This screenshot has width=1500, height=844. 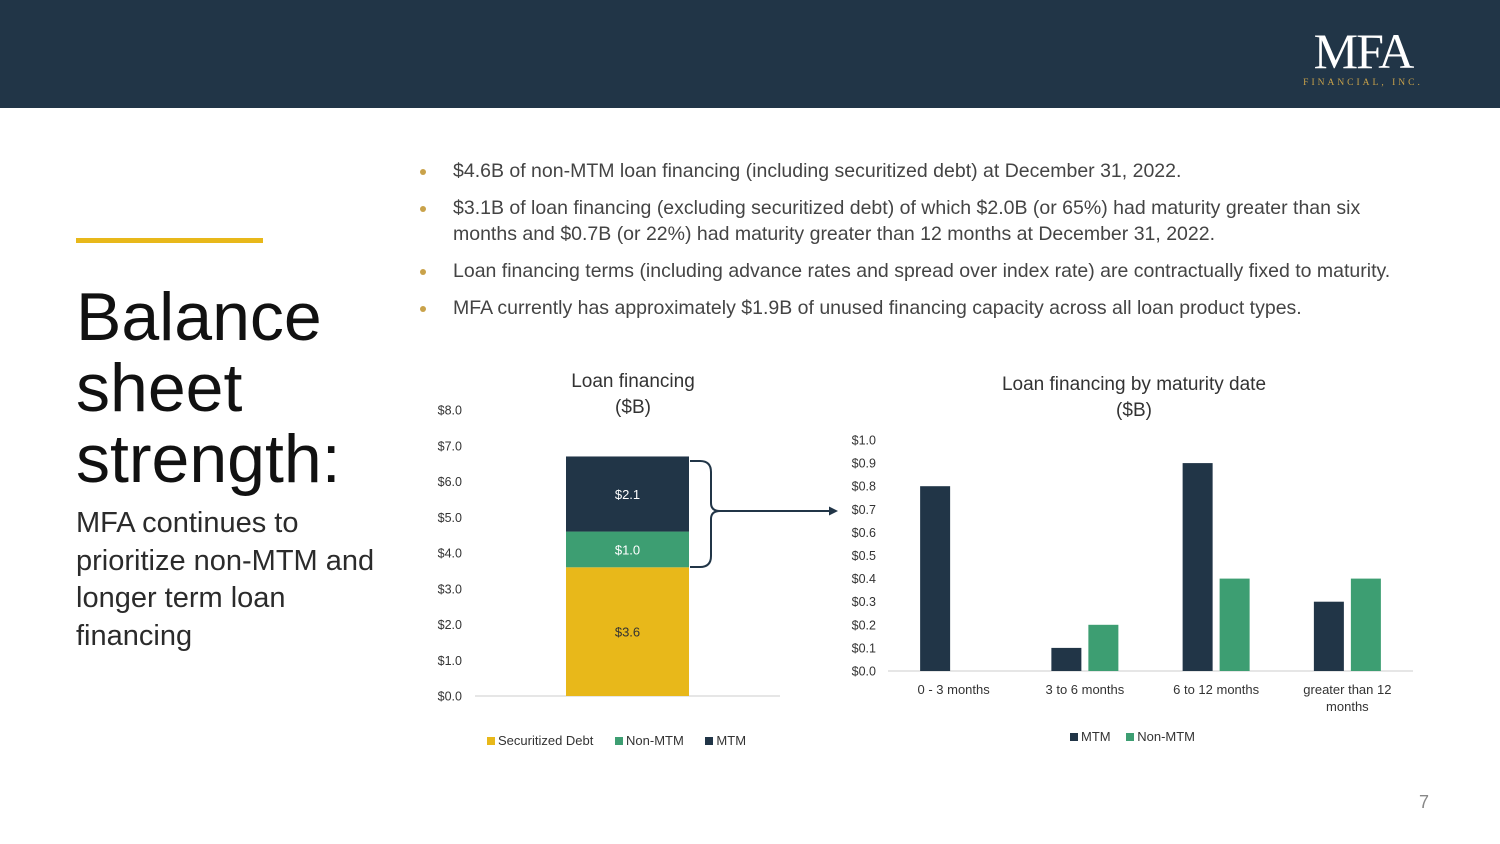 What do you see at coordinates (450, 446) in the screenshot?
I see `y-tick-label: $7.0` at bounding box center [450, 446].